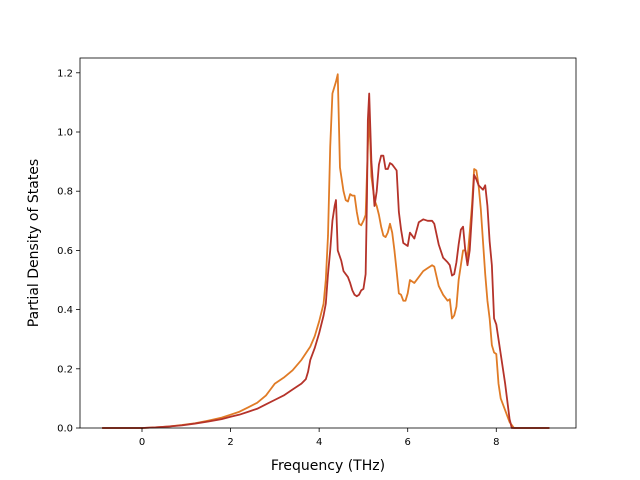 The height and width of the screenshot is (480, 640). What do you see at coordinates (65, 251) in the screenshot?
I see `y-tick-label: 0.6` at bounding box center [65, 251].